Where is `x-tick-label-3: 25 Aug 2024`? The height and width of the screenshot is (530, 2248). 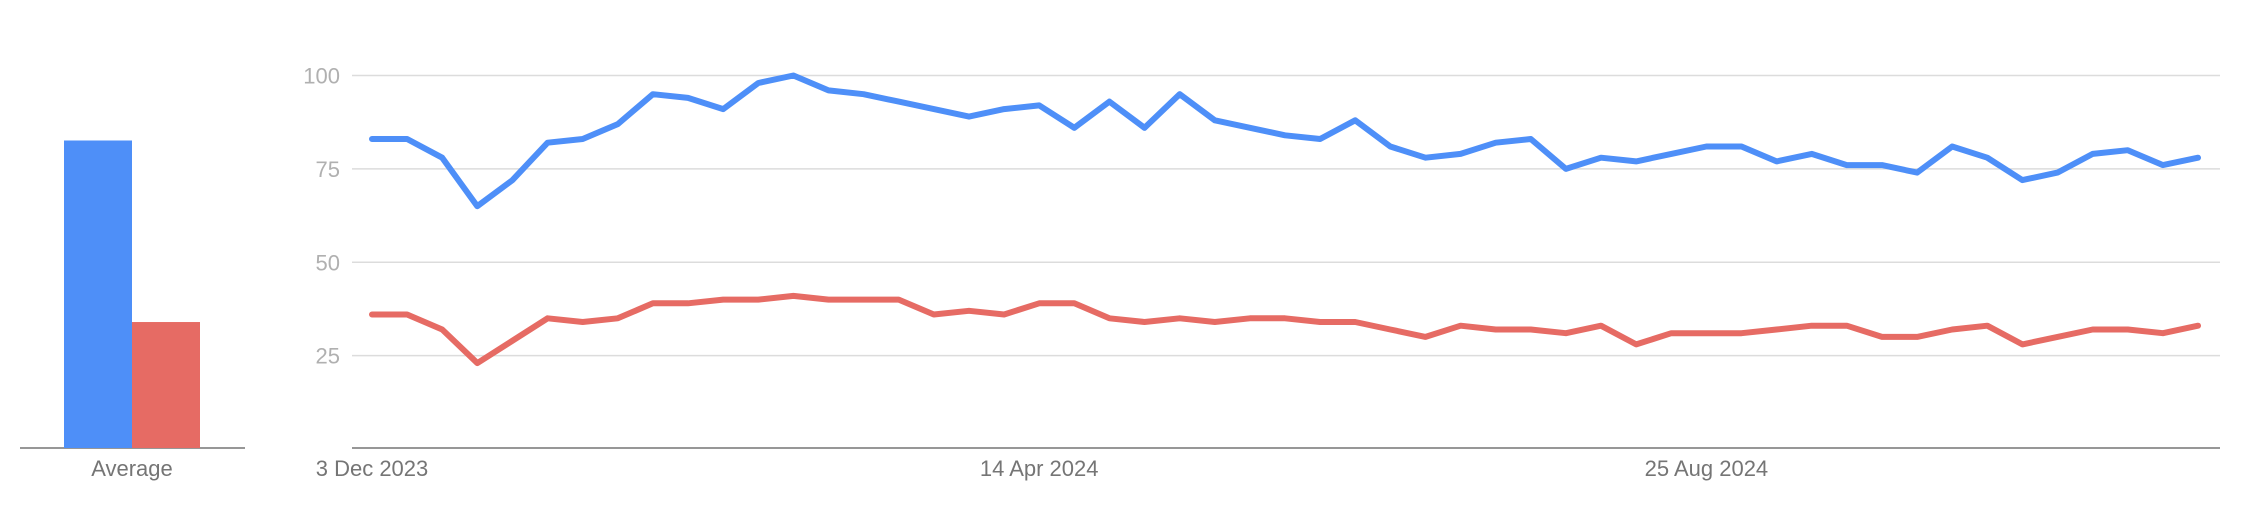 x-tick-label-3: 25 Aug 2024 is located at coordinates (1707, 468).